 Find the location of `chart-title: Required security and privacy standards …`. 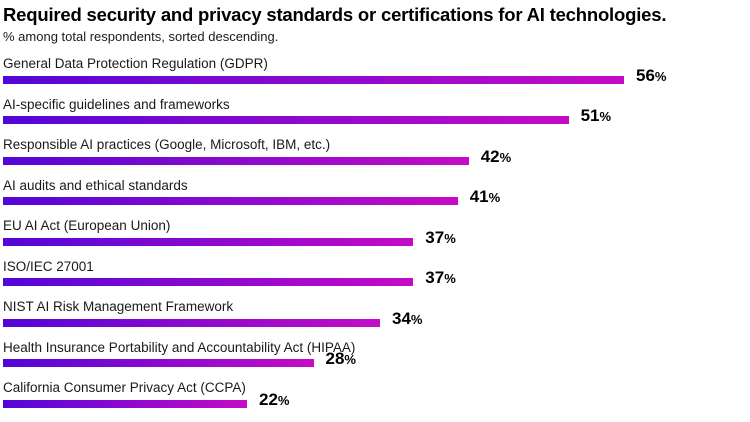

chart-title: Required security and privacy standards … is located at coordinates (335, 14).